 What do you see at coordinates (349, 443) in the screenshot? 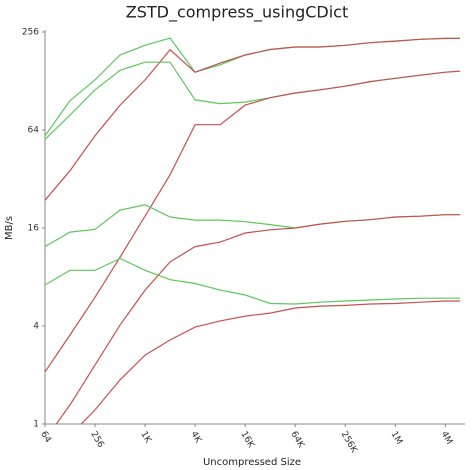
I see `x-tick-label: 256K` at bounding box center [349, 443].